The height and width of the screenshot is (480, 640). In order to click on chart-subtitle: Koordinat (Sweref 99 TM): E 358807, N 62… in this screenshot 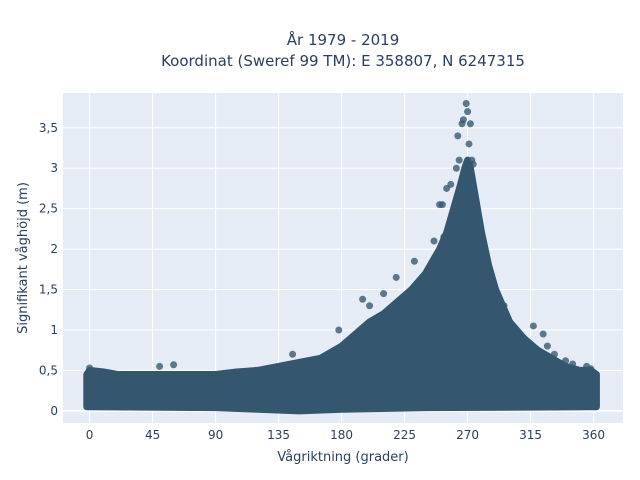, I will do `click(343, 61)`.